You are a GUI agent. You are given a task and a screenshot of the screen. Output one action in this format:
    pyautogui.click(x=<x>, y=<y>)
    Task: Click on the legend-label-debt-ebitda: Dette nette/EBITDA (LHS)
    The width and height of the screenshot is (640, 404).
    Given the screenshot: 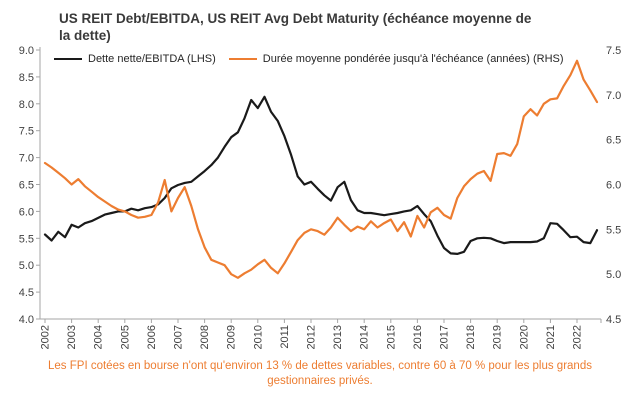 What is the action you would take?
    pyautogui.click(x=152, y=59)
    